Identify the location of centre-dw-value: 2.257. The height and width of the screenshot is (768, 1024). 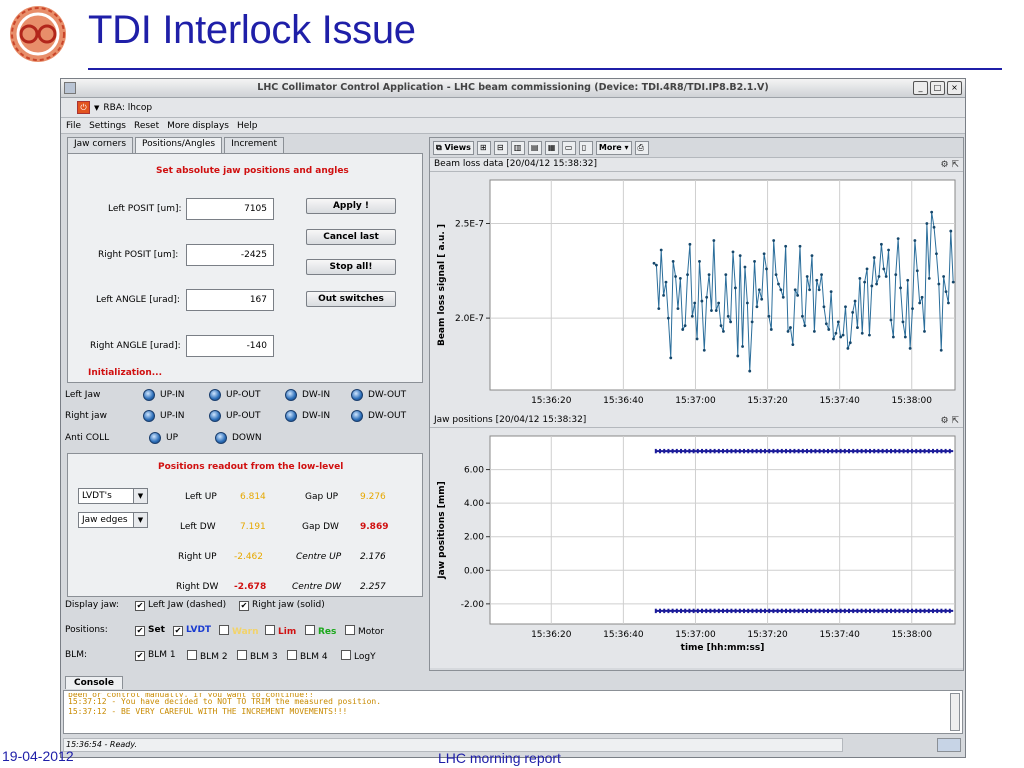
(373, 587).